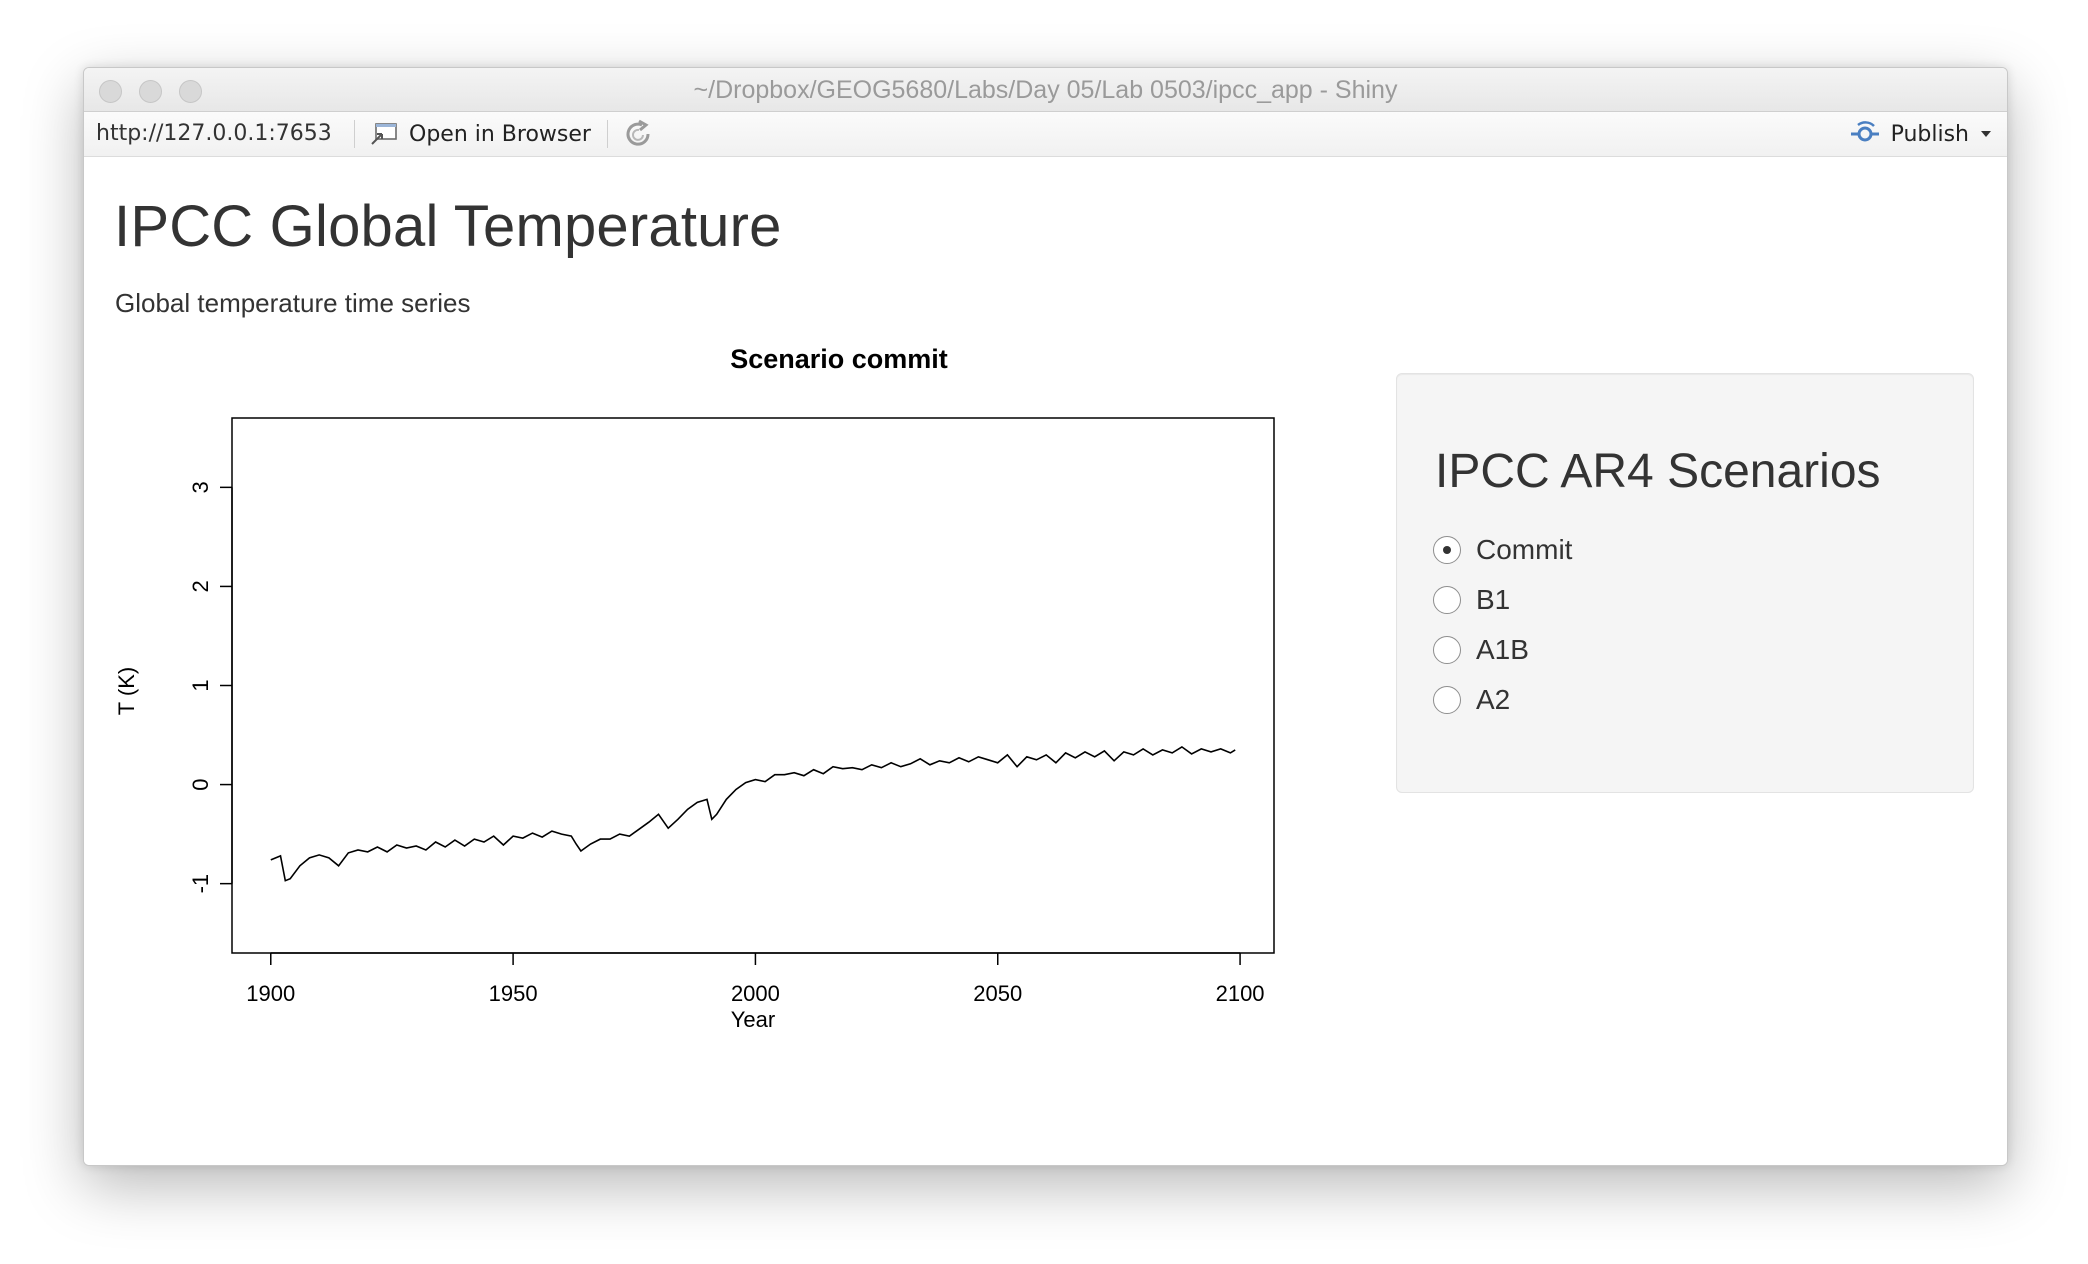  What do you see at coordinates (839, 359) in the screenshot?
I see `chart-title: Scenario commit` at bounding box center [839, 359].